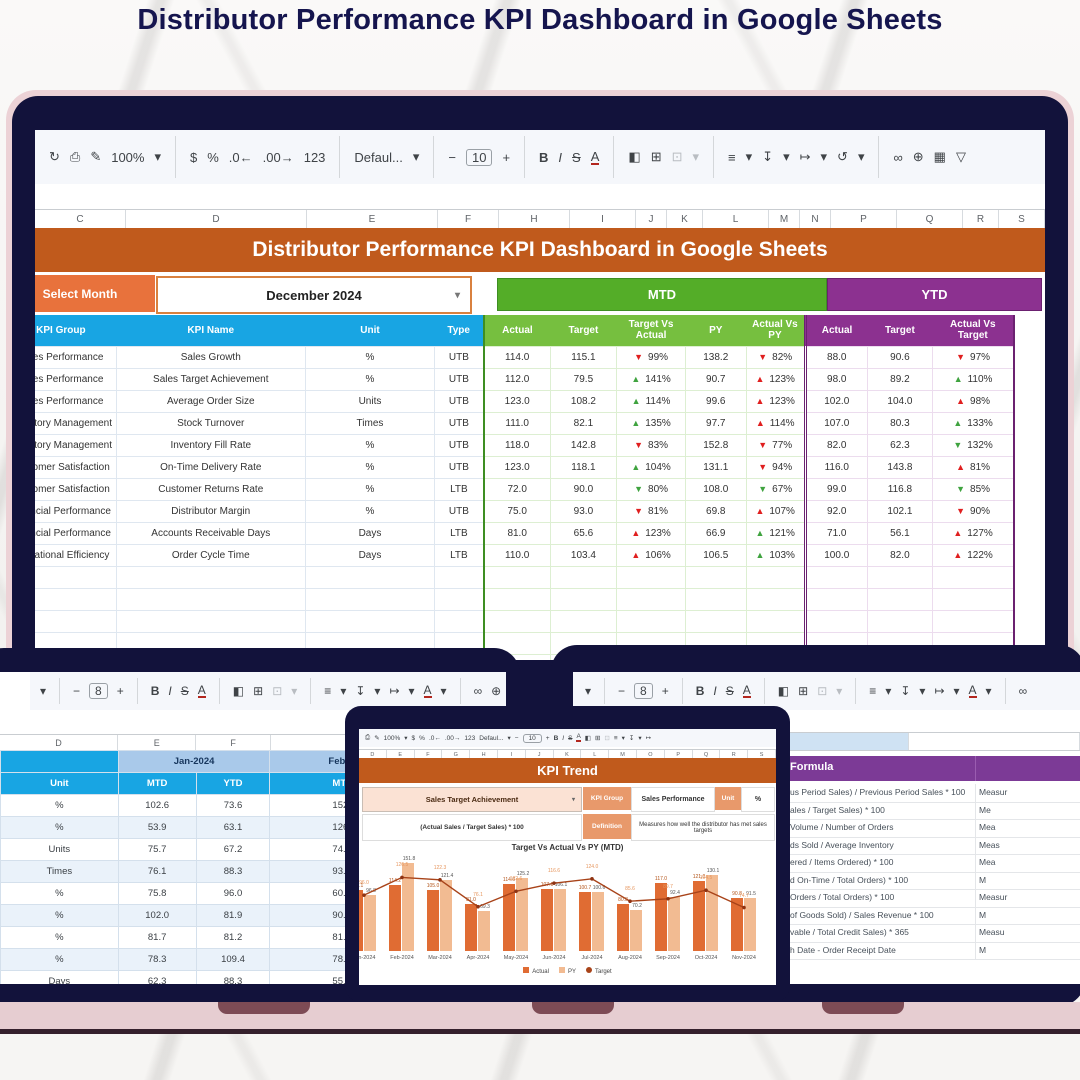  What do you see at coordinates (981, 219) in the screenshot?
I see `column-header-R: R` at bounding box center [981, 219].